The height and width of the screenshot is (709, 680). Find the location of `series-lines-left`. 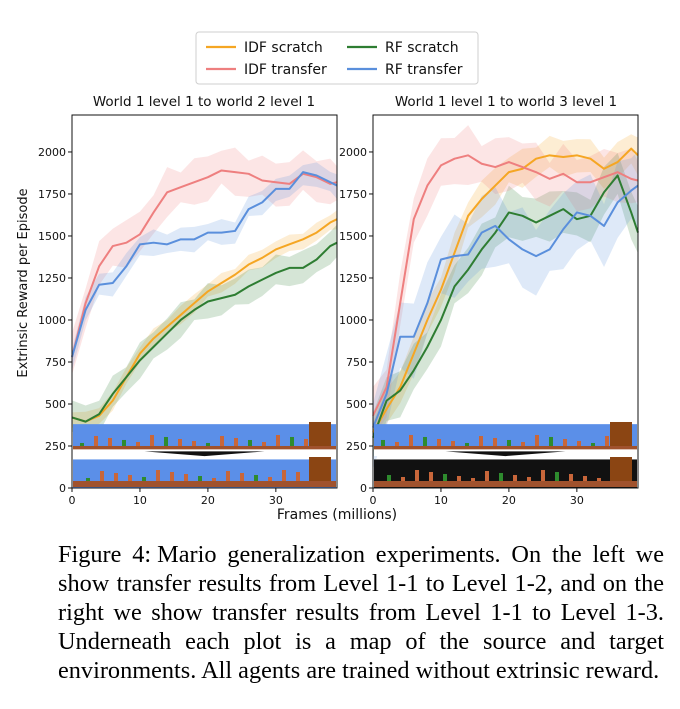

series-lines-left is located at coordinates (204, 296).